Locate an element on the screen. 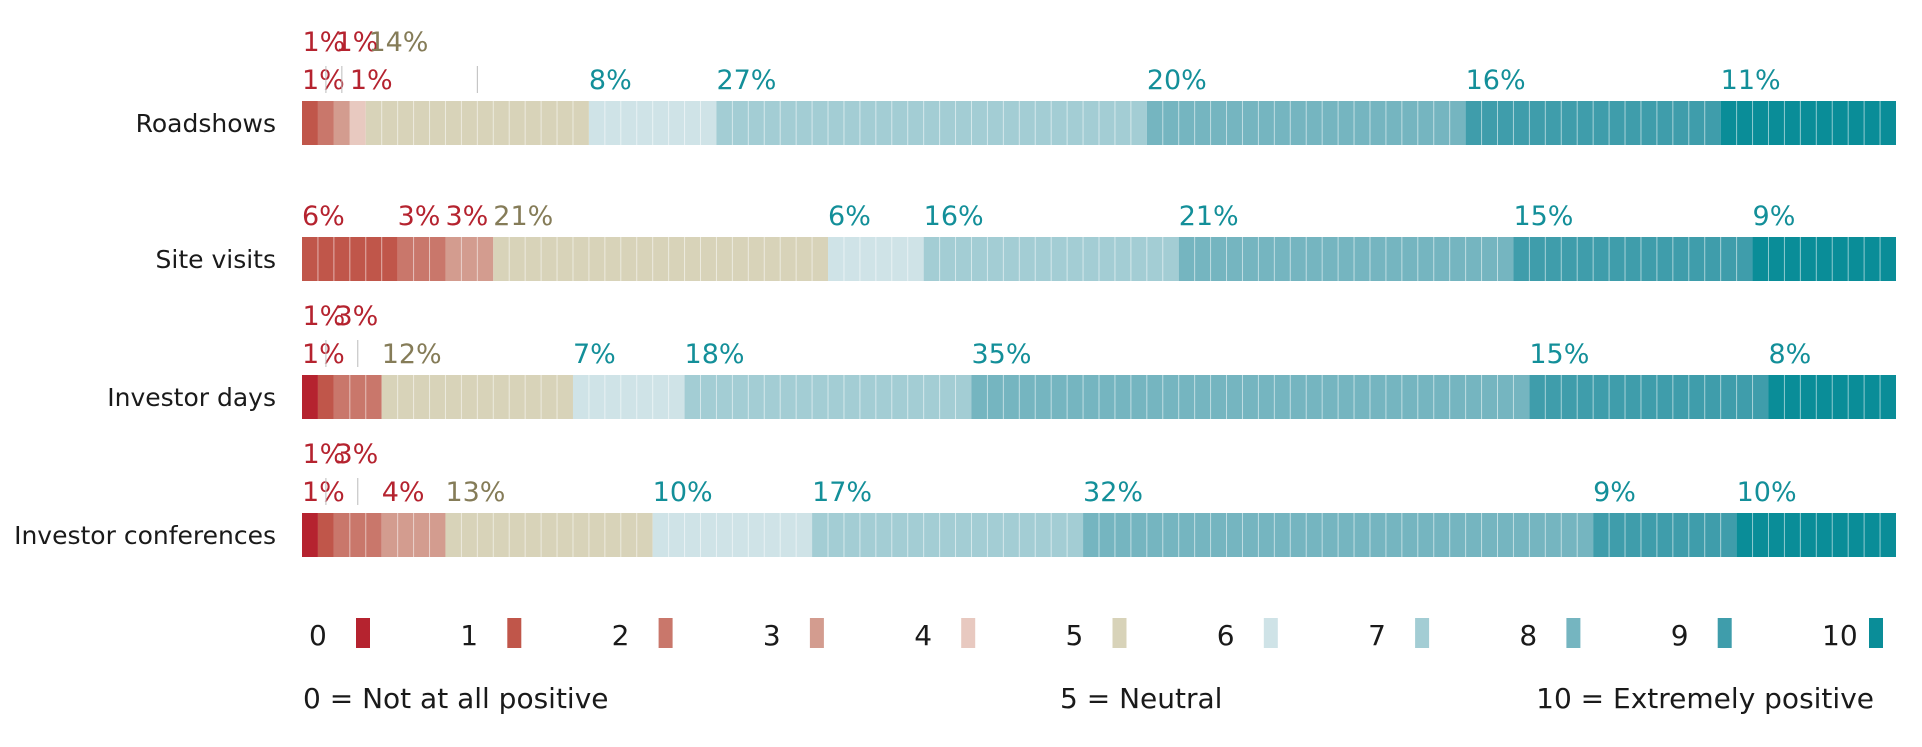  data-label: 13% is located at coordinates (475, 492).